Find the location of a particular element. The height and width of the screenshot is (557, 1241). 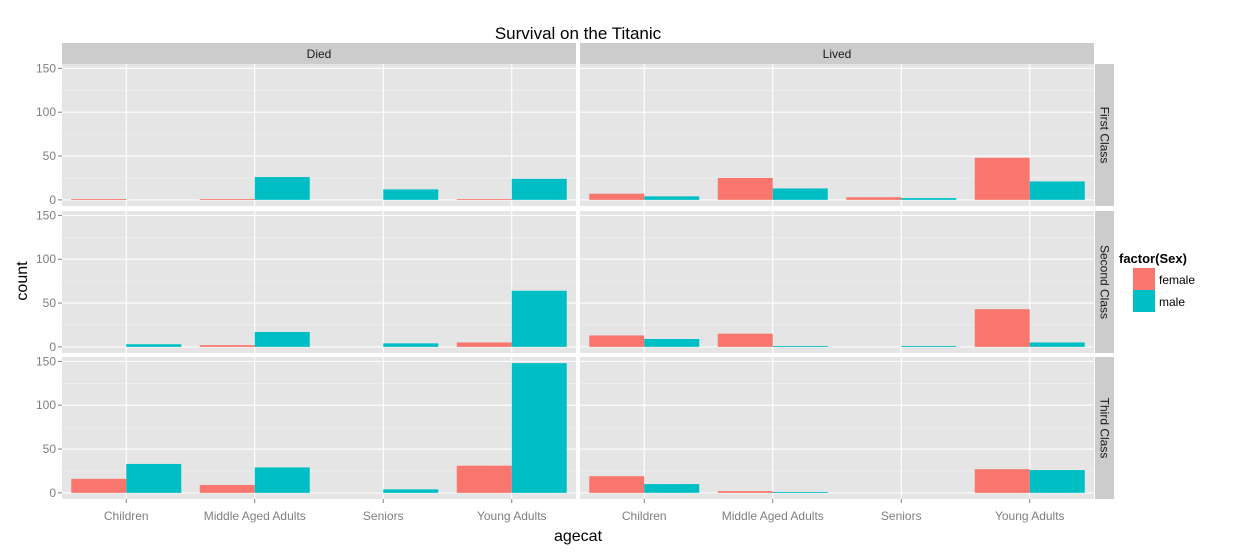

facet-strip-first-class is located at coordinates (1104, 135).